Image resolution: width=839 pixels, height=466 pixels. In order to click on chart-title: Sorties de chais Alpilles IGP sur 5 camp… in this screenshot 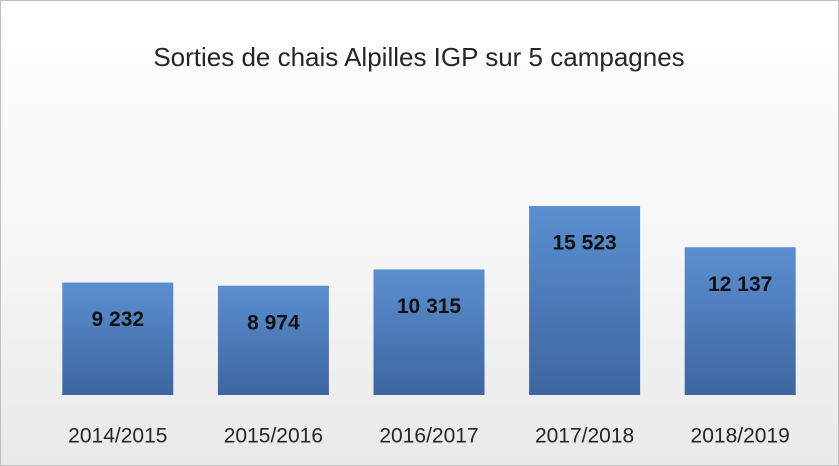, I will do `click(419, 57)`.